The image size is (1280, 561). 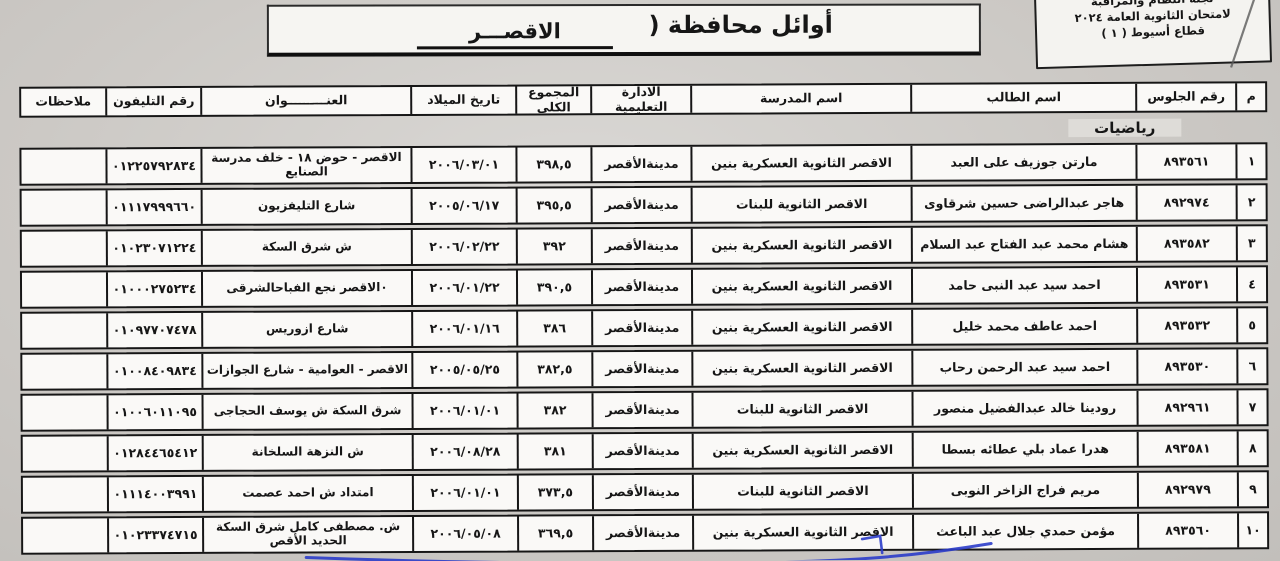 I want to click on cell-address: ٠الاقصر نجع الفباحالشرقى, so click(x=306, y=288).